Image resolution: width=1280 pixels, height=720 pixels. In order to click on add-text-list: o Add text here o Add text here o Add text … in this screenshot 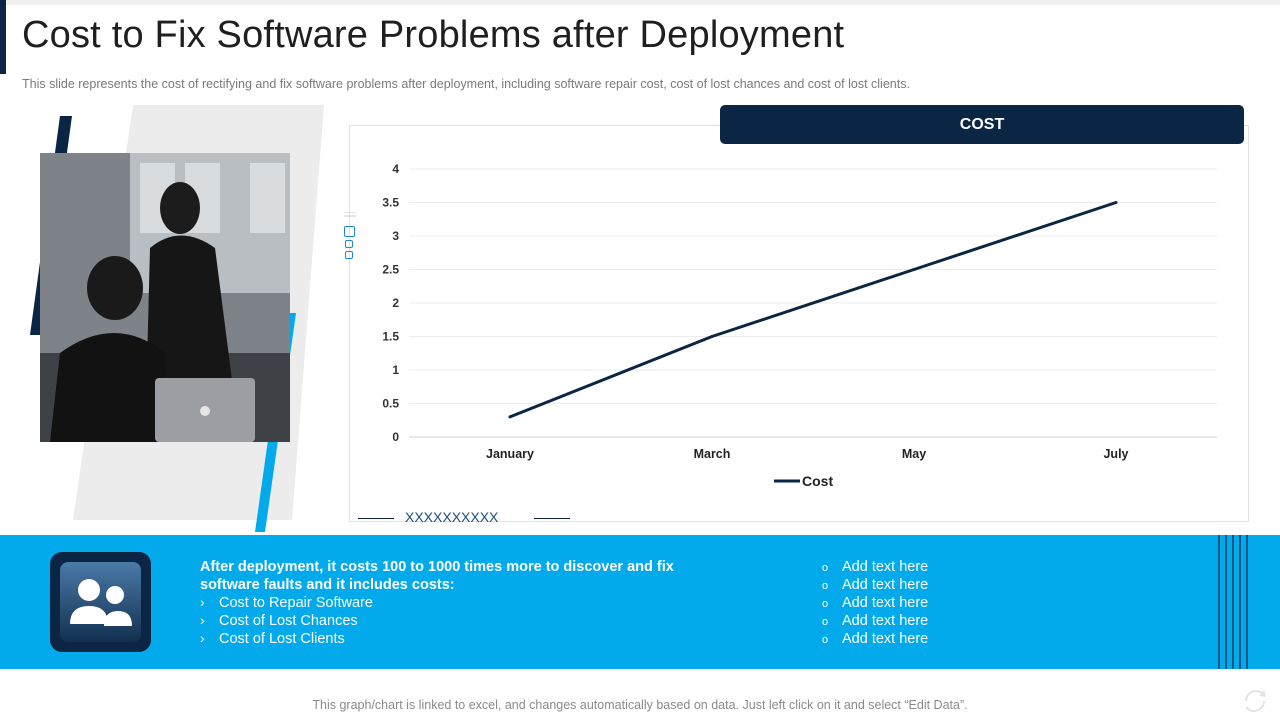, I will do `click(875, 603)`.